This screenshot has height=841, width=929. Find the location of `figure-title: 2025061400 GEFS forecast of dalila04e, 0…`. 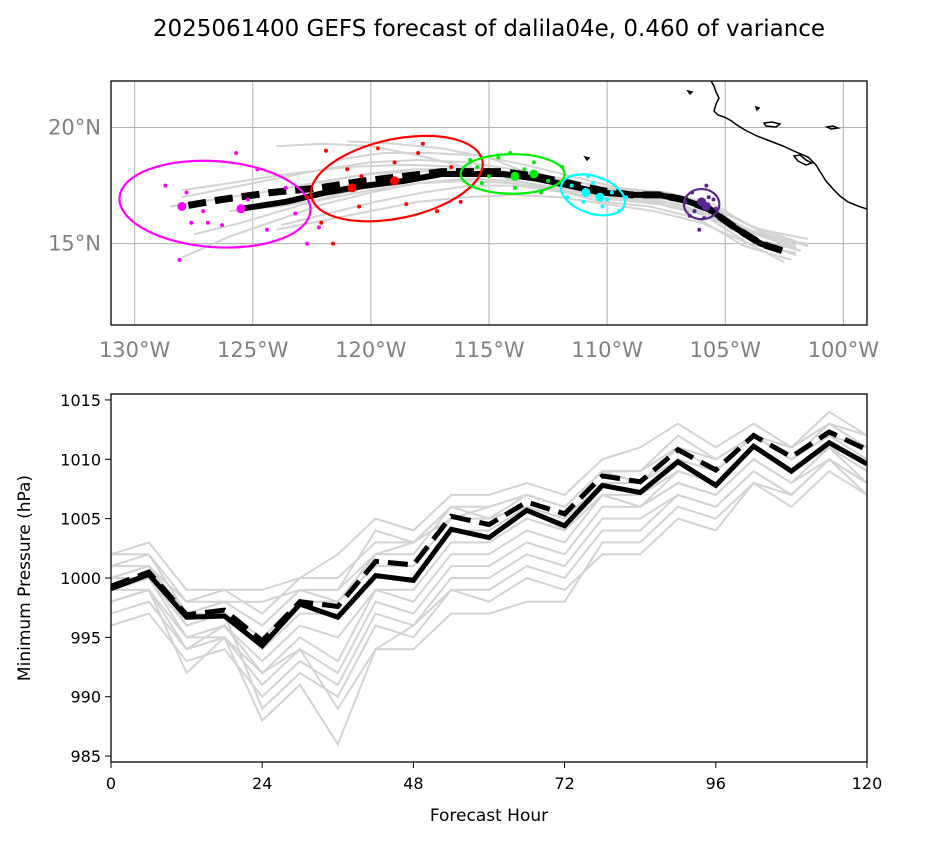

figure-title: 2025061400 GEFS forecast of dalila04e, 0… is located at coordinates (489, 29).